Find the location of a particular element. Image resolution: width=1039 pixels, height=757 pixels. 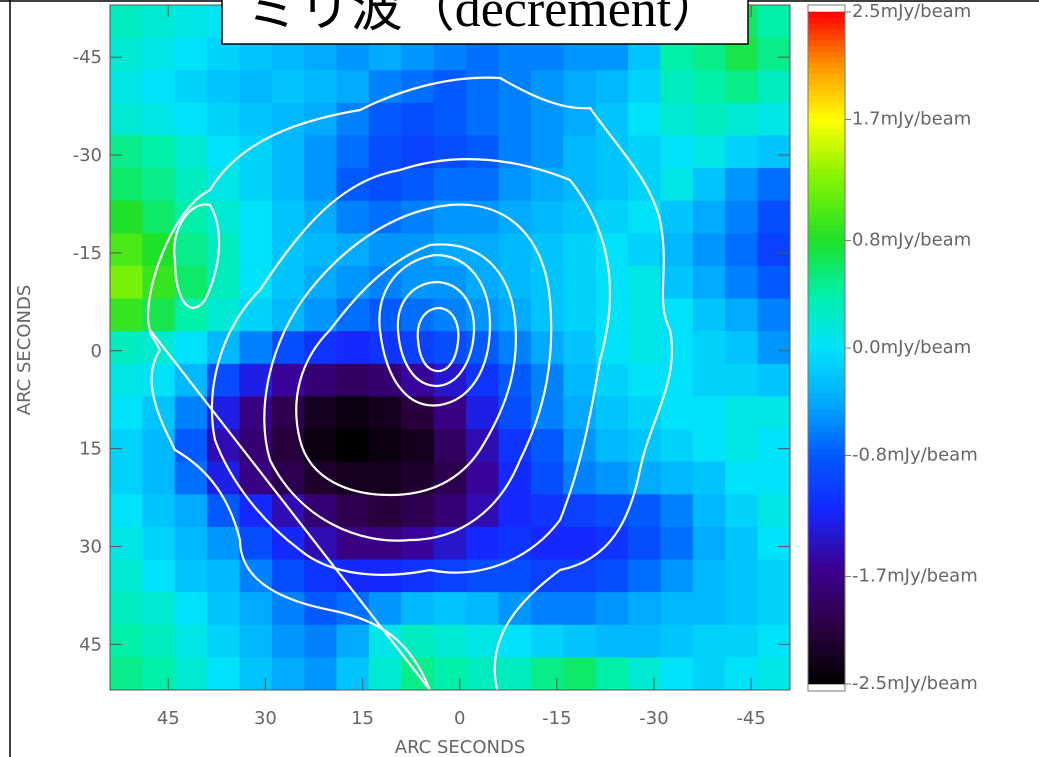

y-tick-label: 45 is located at coordinates (90, 644).